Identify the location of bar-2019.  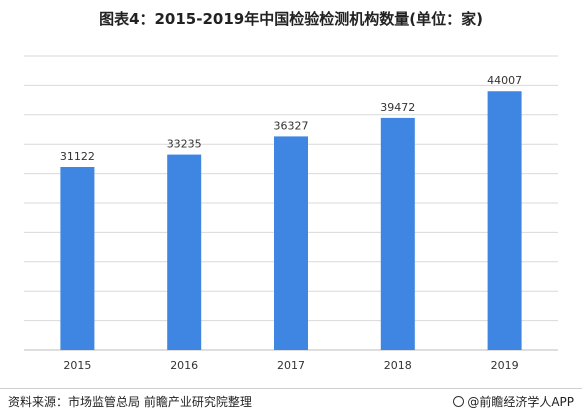
(504, 221).